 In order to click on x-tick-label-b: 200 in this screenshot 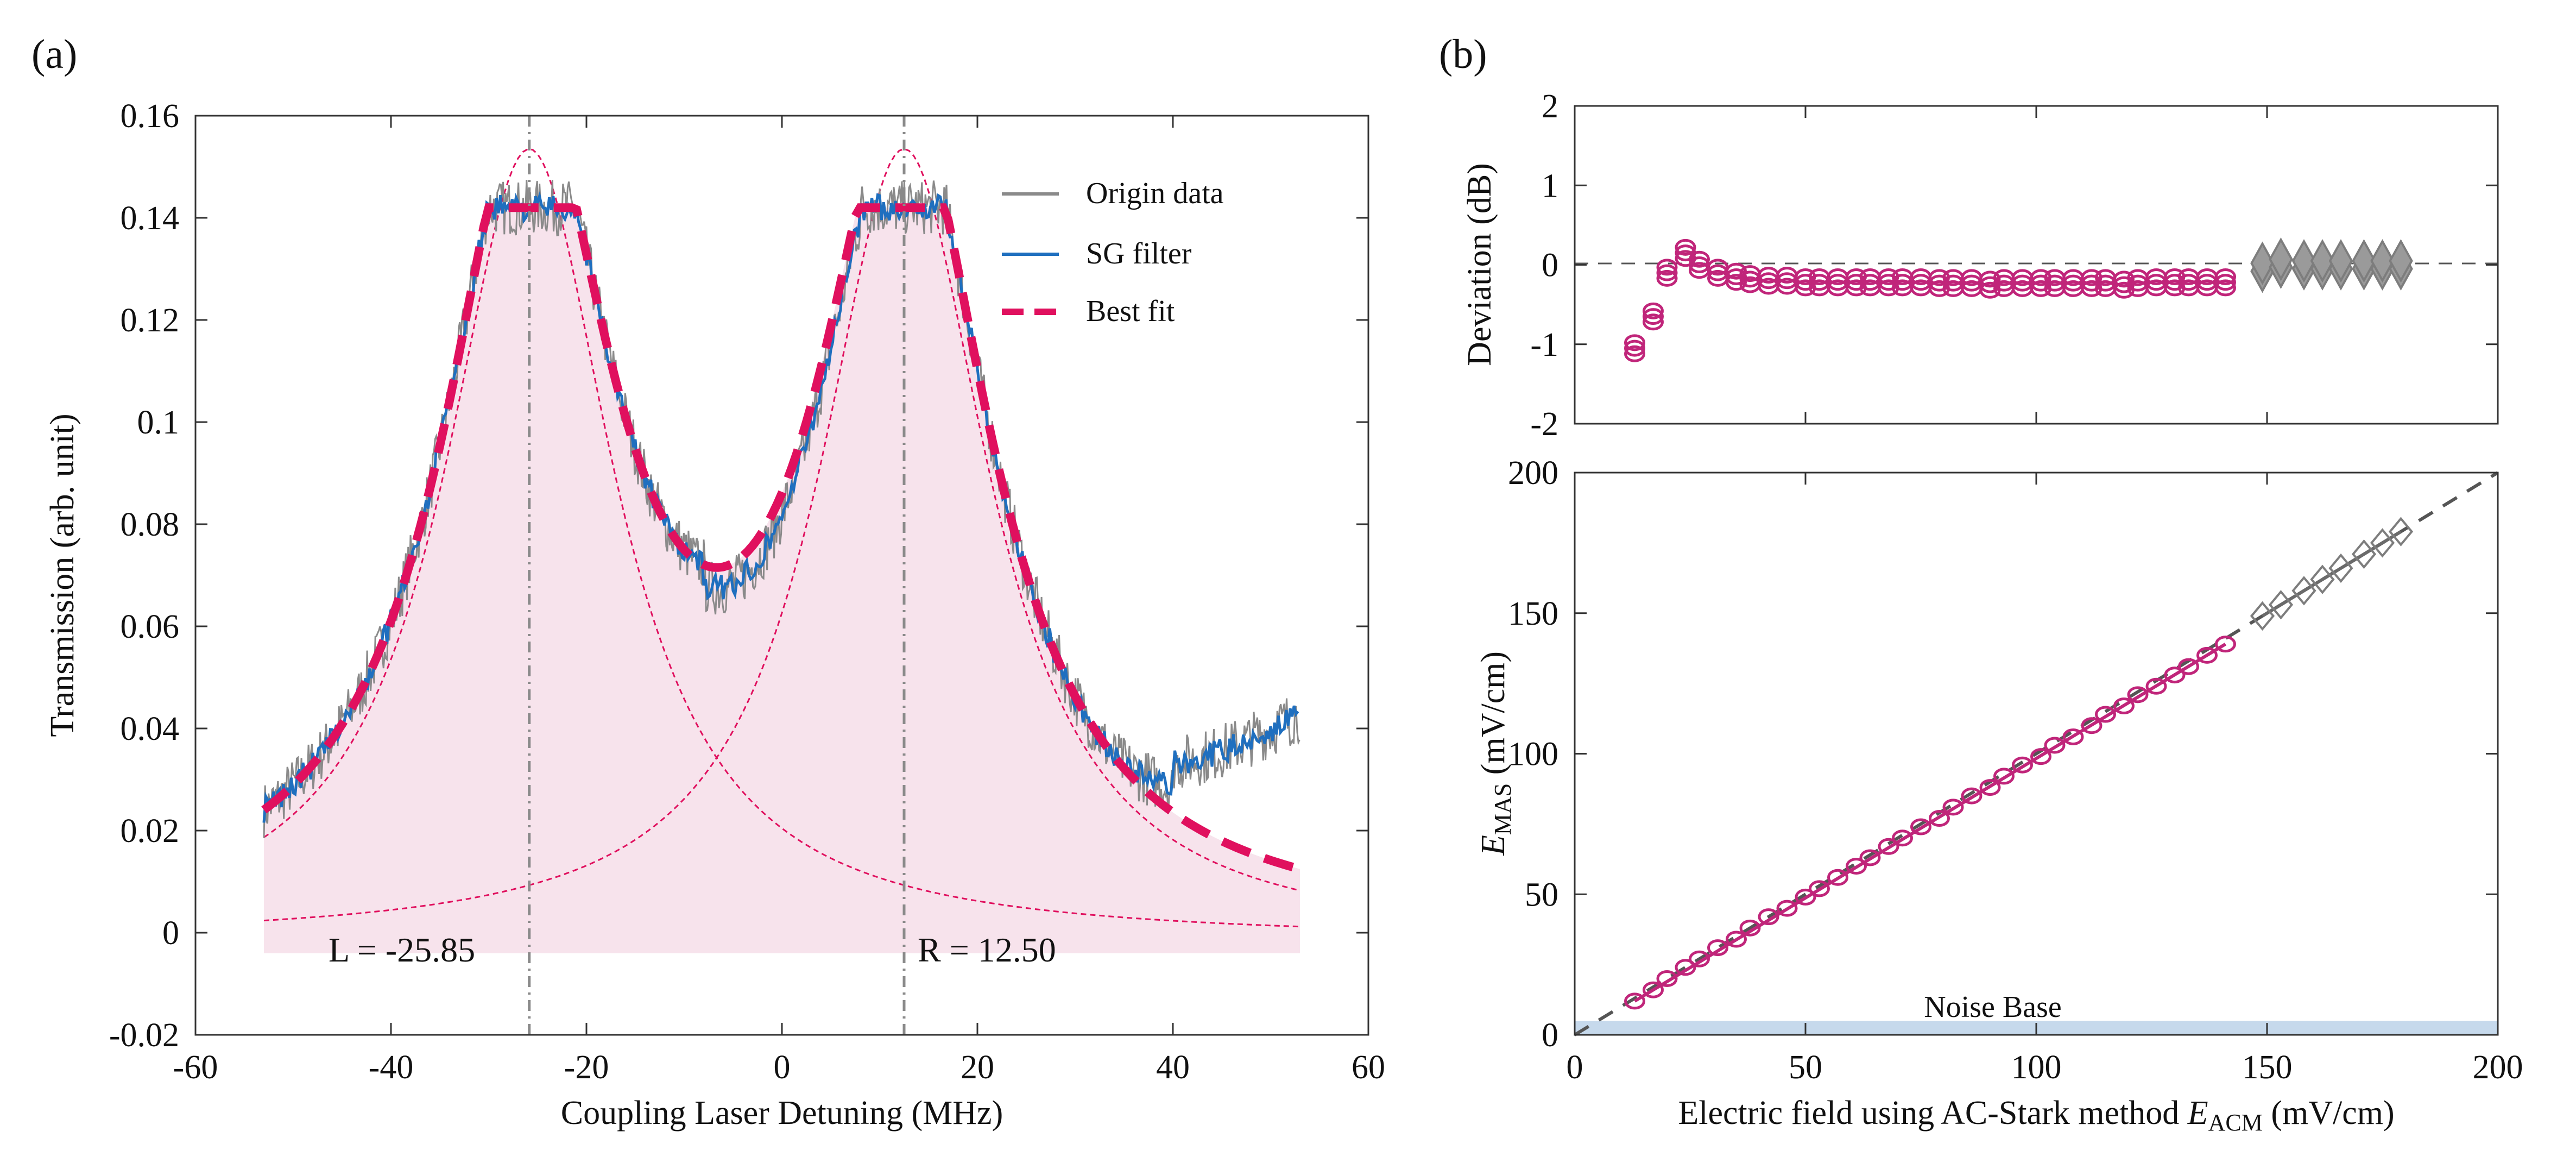, I will do `click(2498, 1067)`.